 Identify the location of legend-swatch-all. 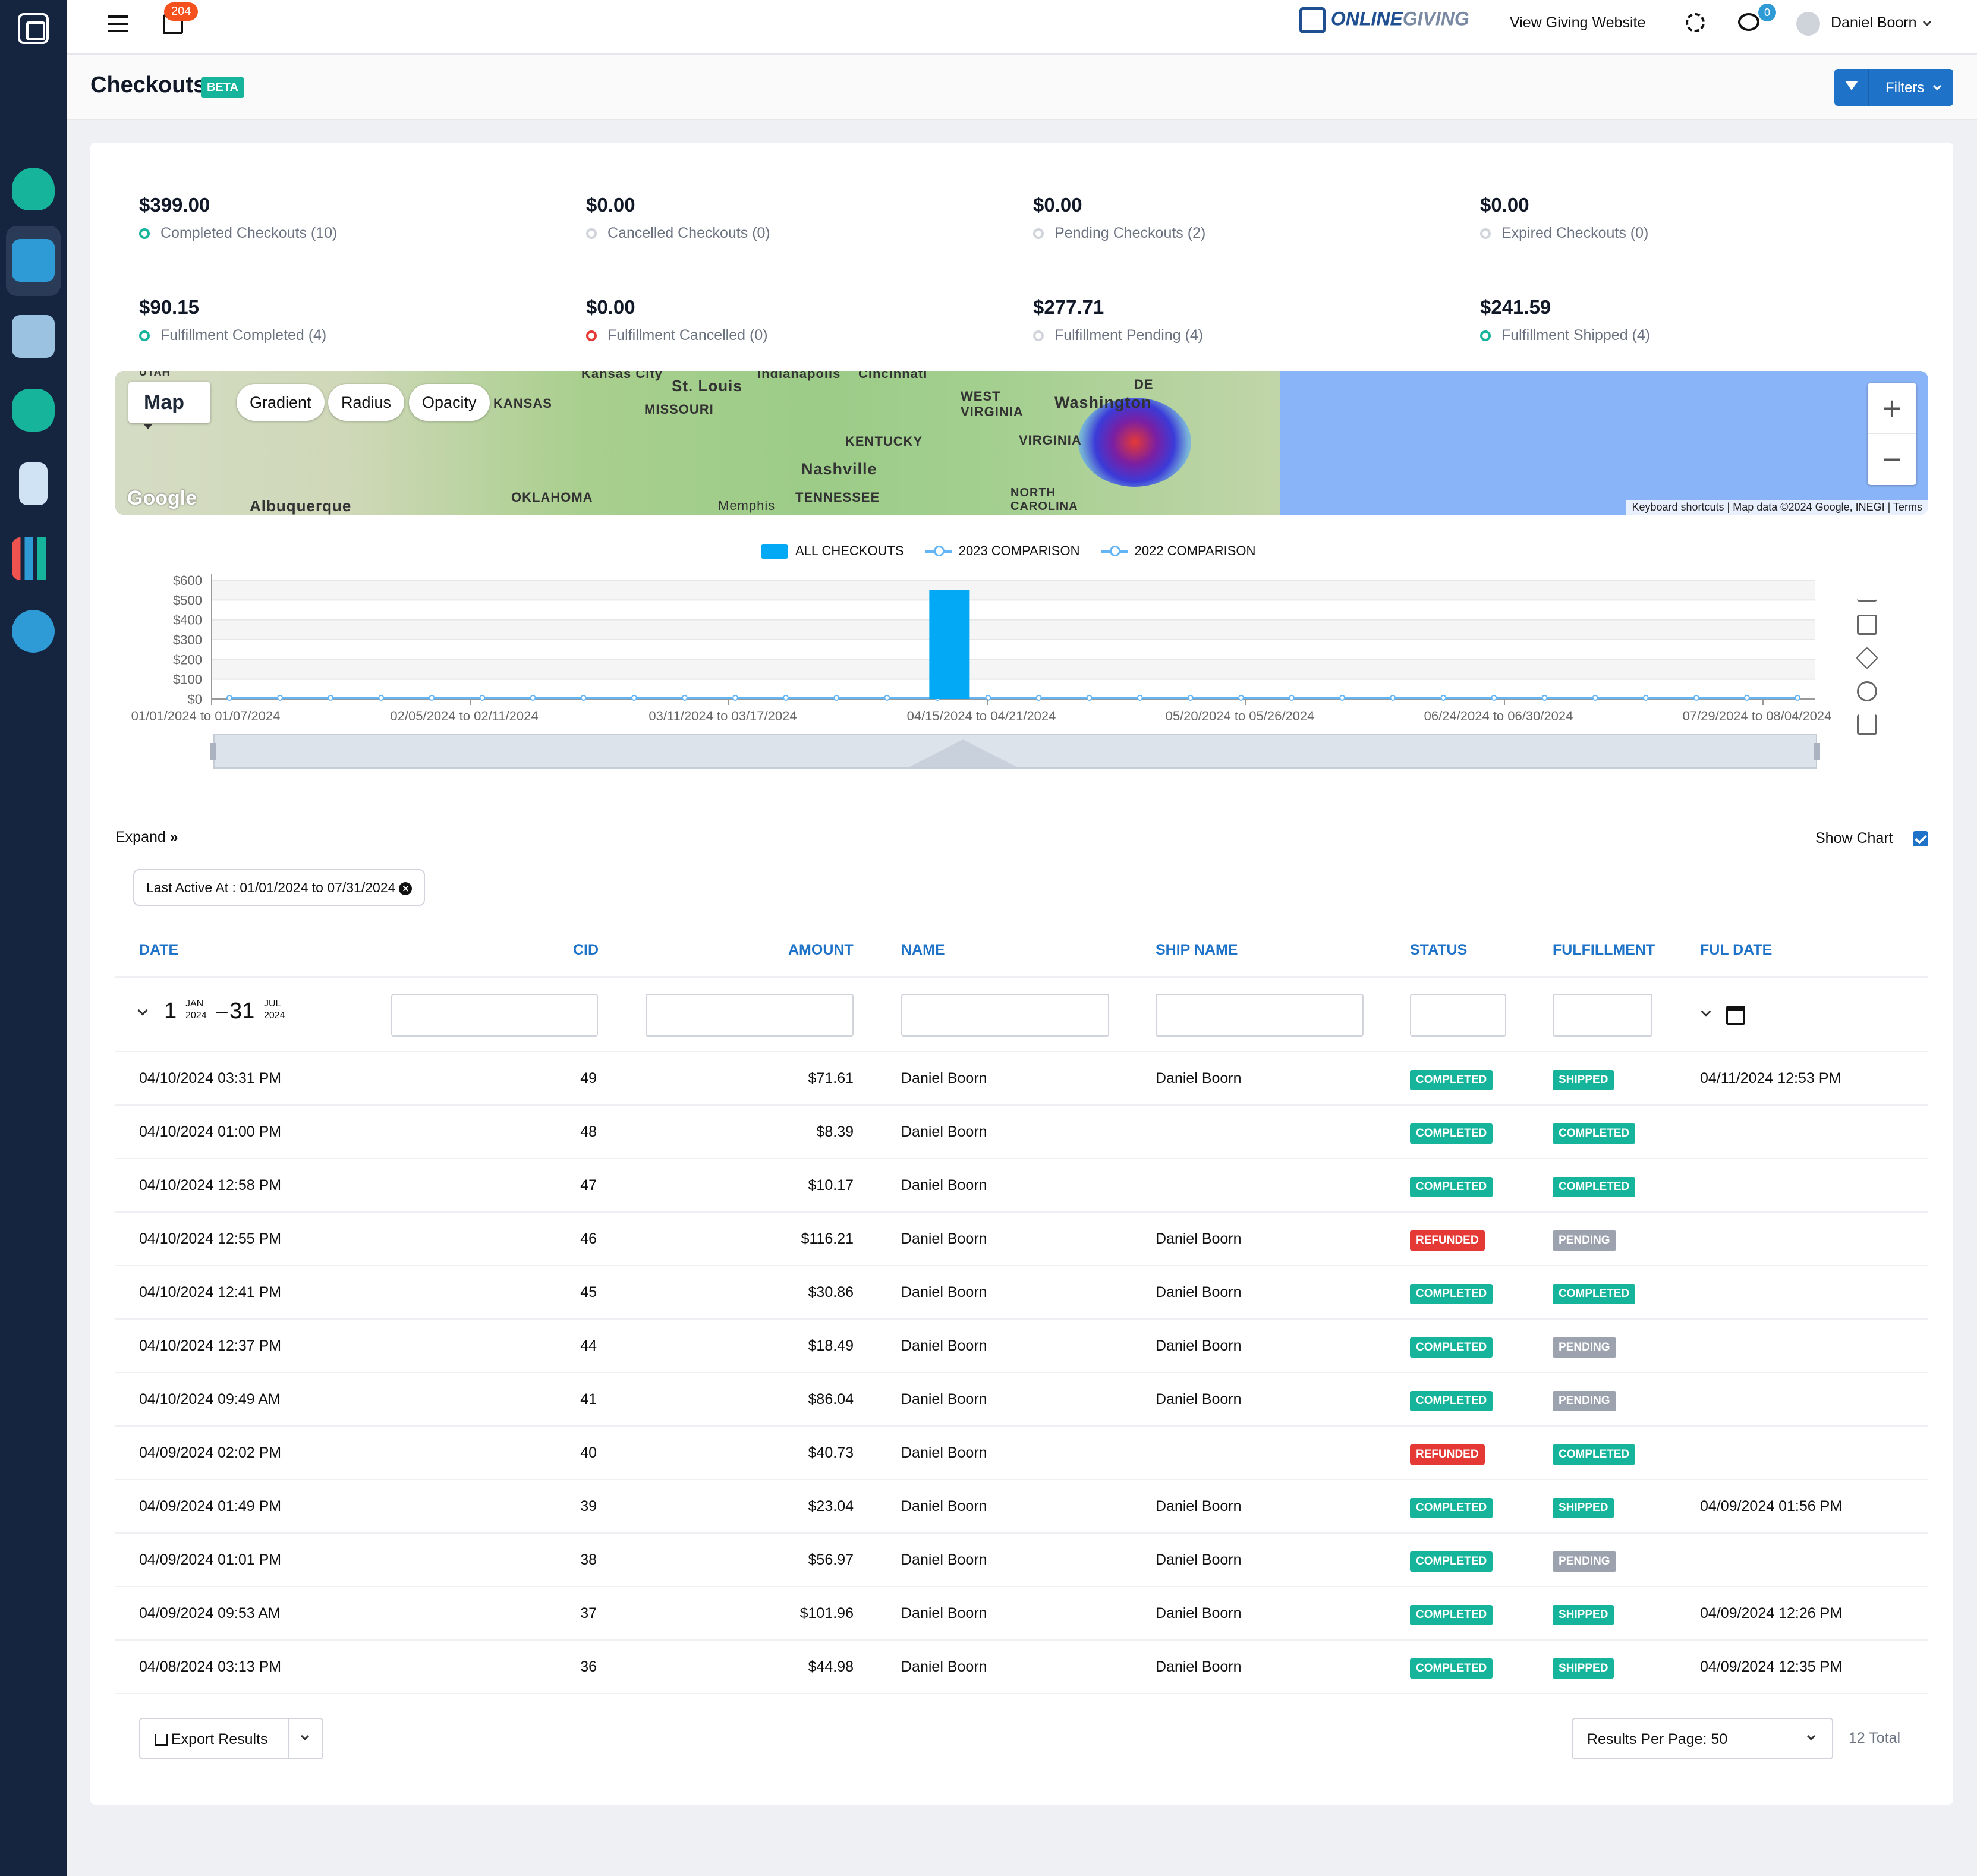
(774, 551).